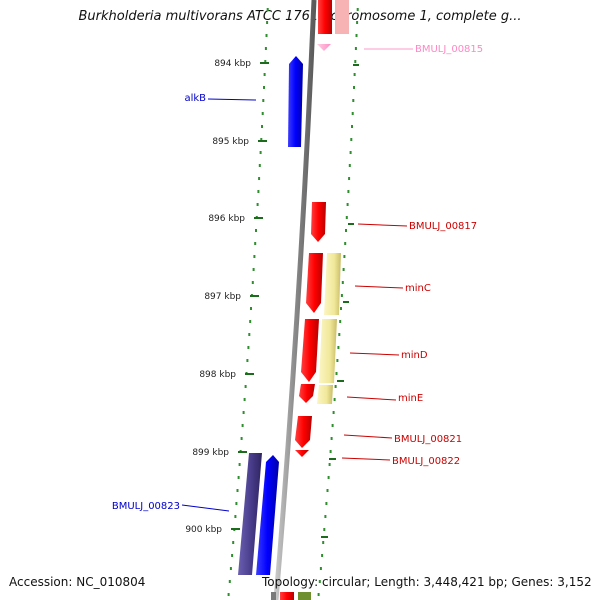  I want to click on tick-label: 894 kbp, so click(232, 64).